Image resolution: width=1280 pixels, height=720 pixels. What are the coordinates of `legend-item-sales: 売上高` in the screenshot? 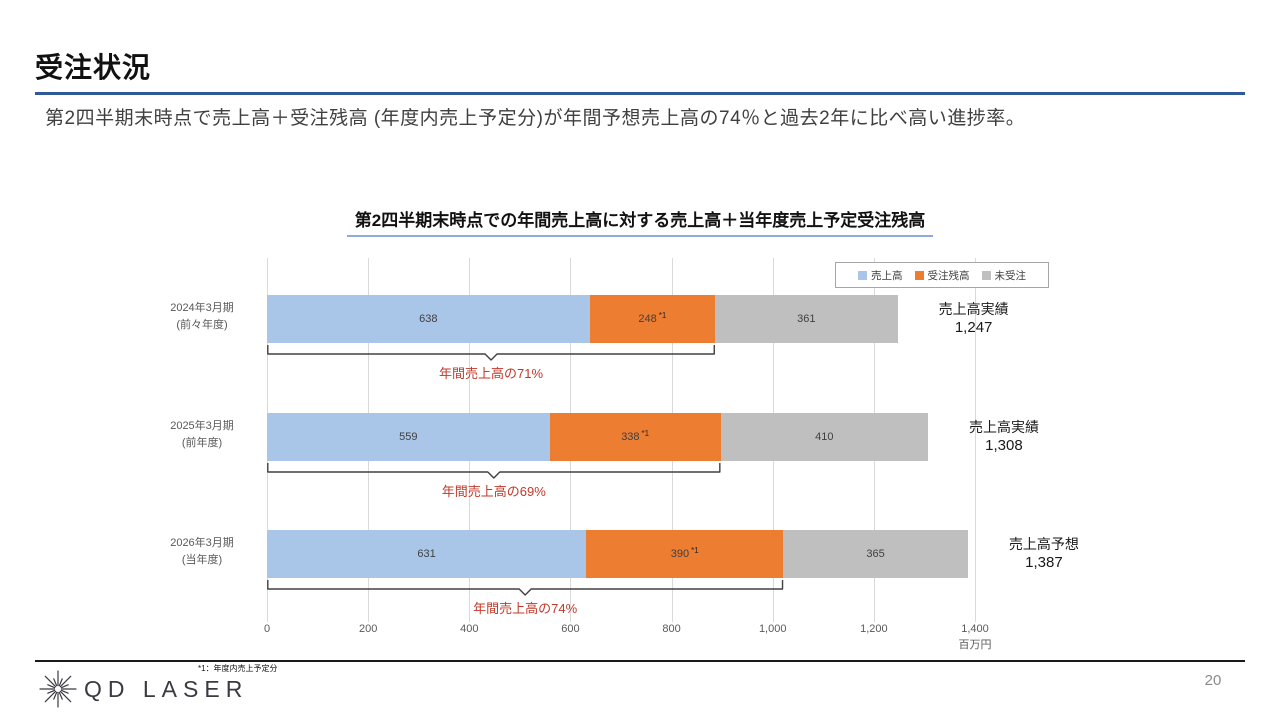 It's located at (880, 275).